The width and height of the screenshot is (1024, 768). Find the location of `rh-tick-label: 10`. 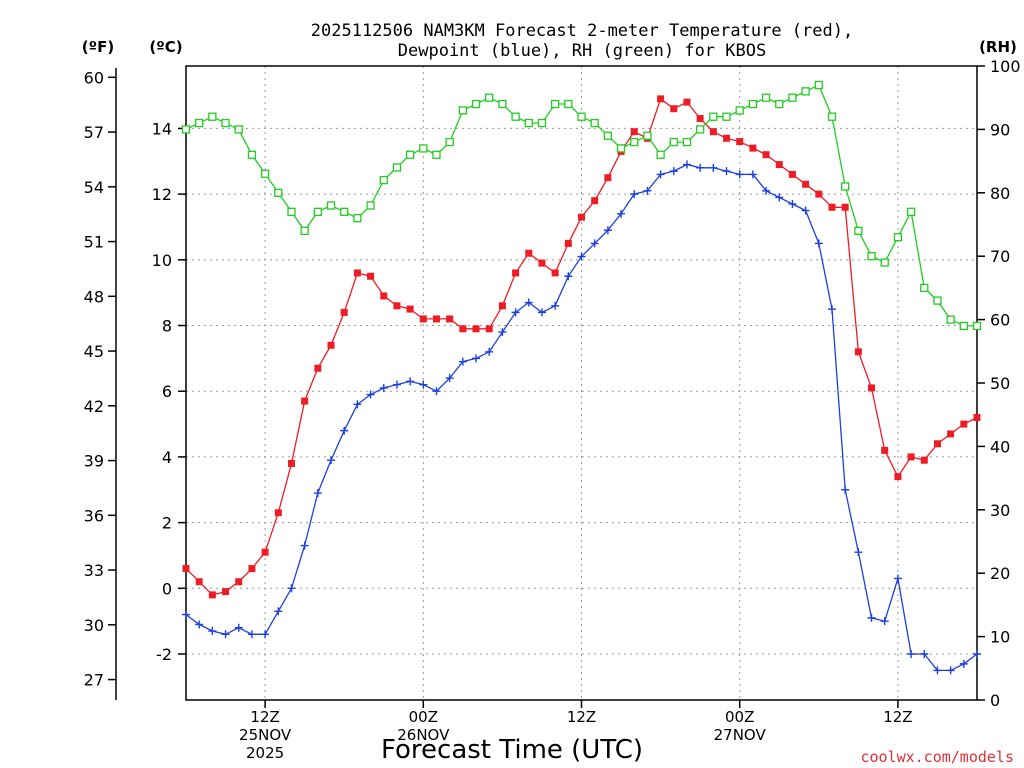

rh-tick-label: 10 is located at coordinates (1000, 637).